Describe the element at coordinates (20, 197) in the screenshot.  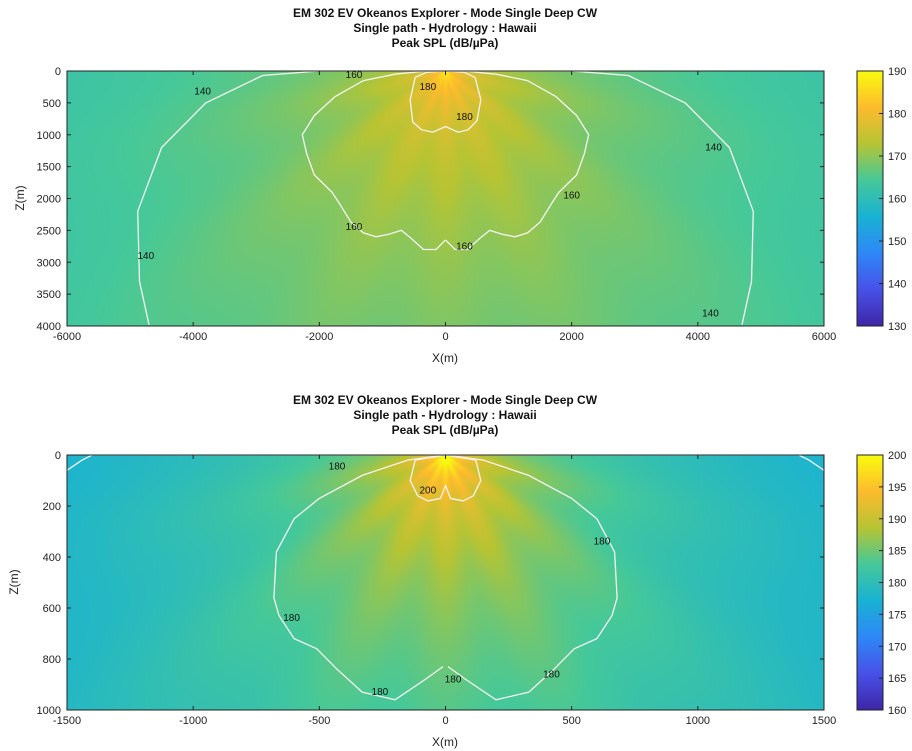
I see `chart-1-y-label: Z(m)` at that location.